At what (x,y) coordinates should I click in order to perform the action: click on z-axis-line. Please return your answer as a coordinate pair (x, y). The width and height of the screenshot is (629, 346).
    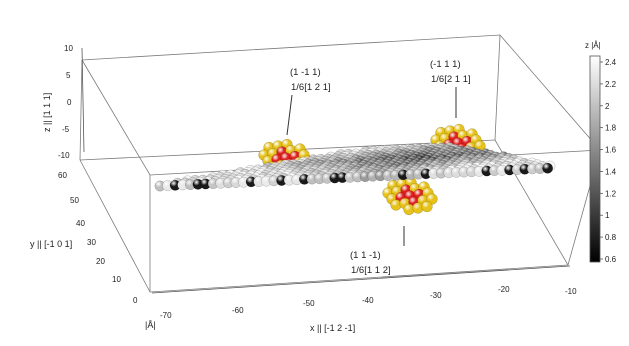
    Looking at the image, I should click on (83, 100).